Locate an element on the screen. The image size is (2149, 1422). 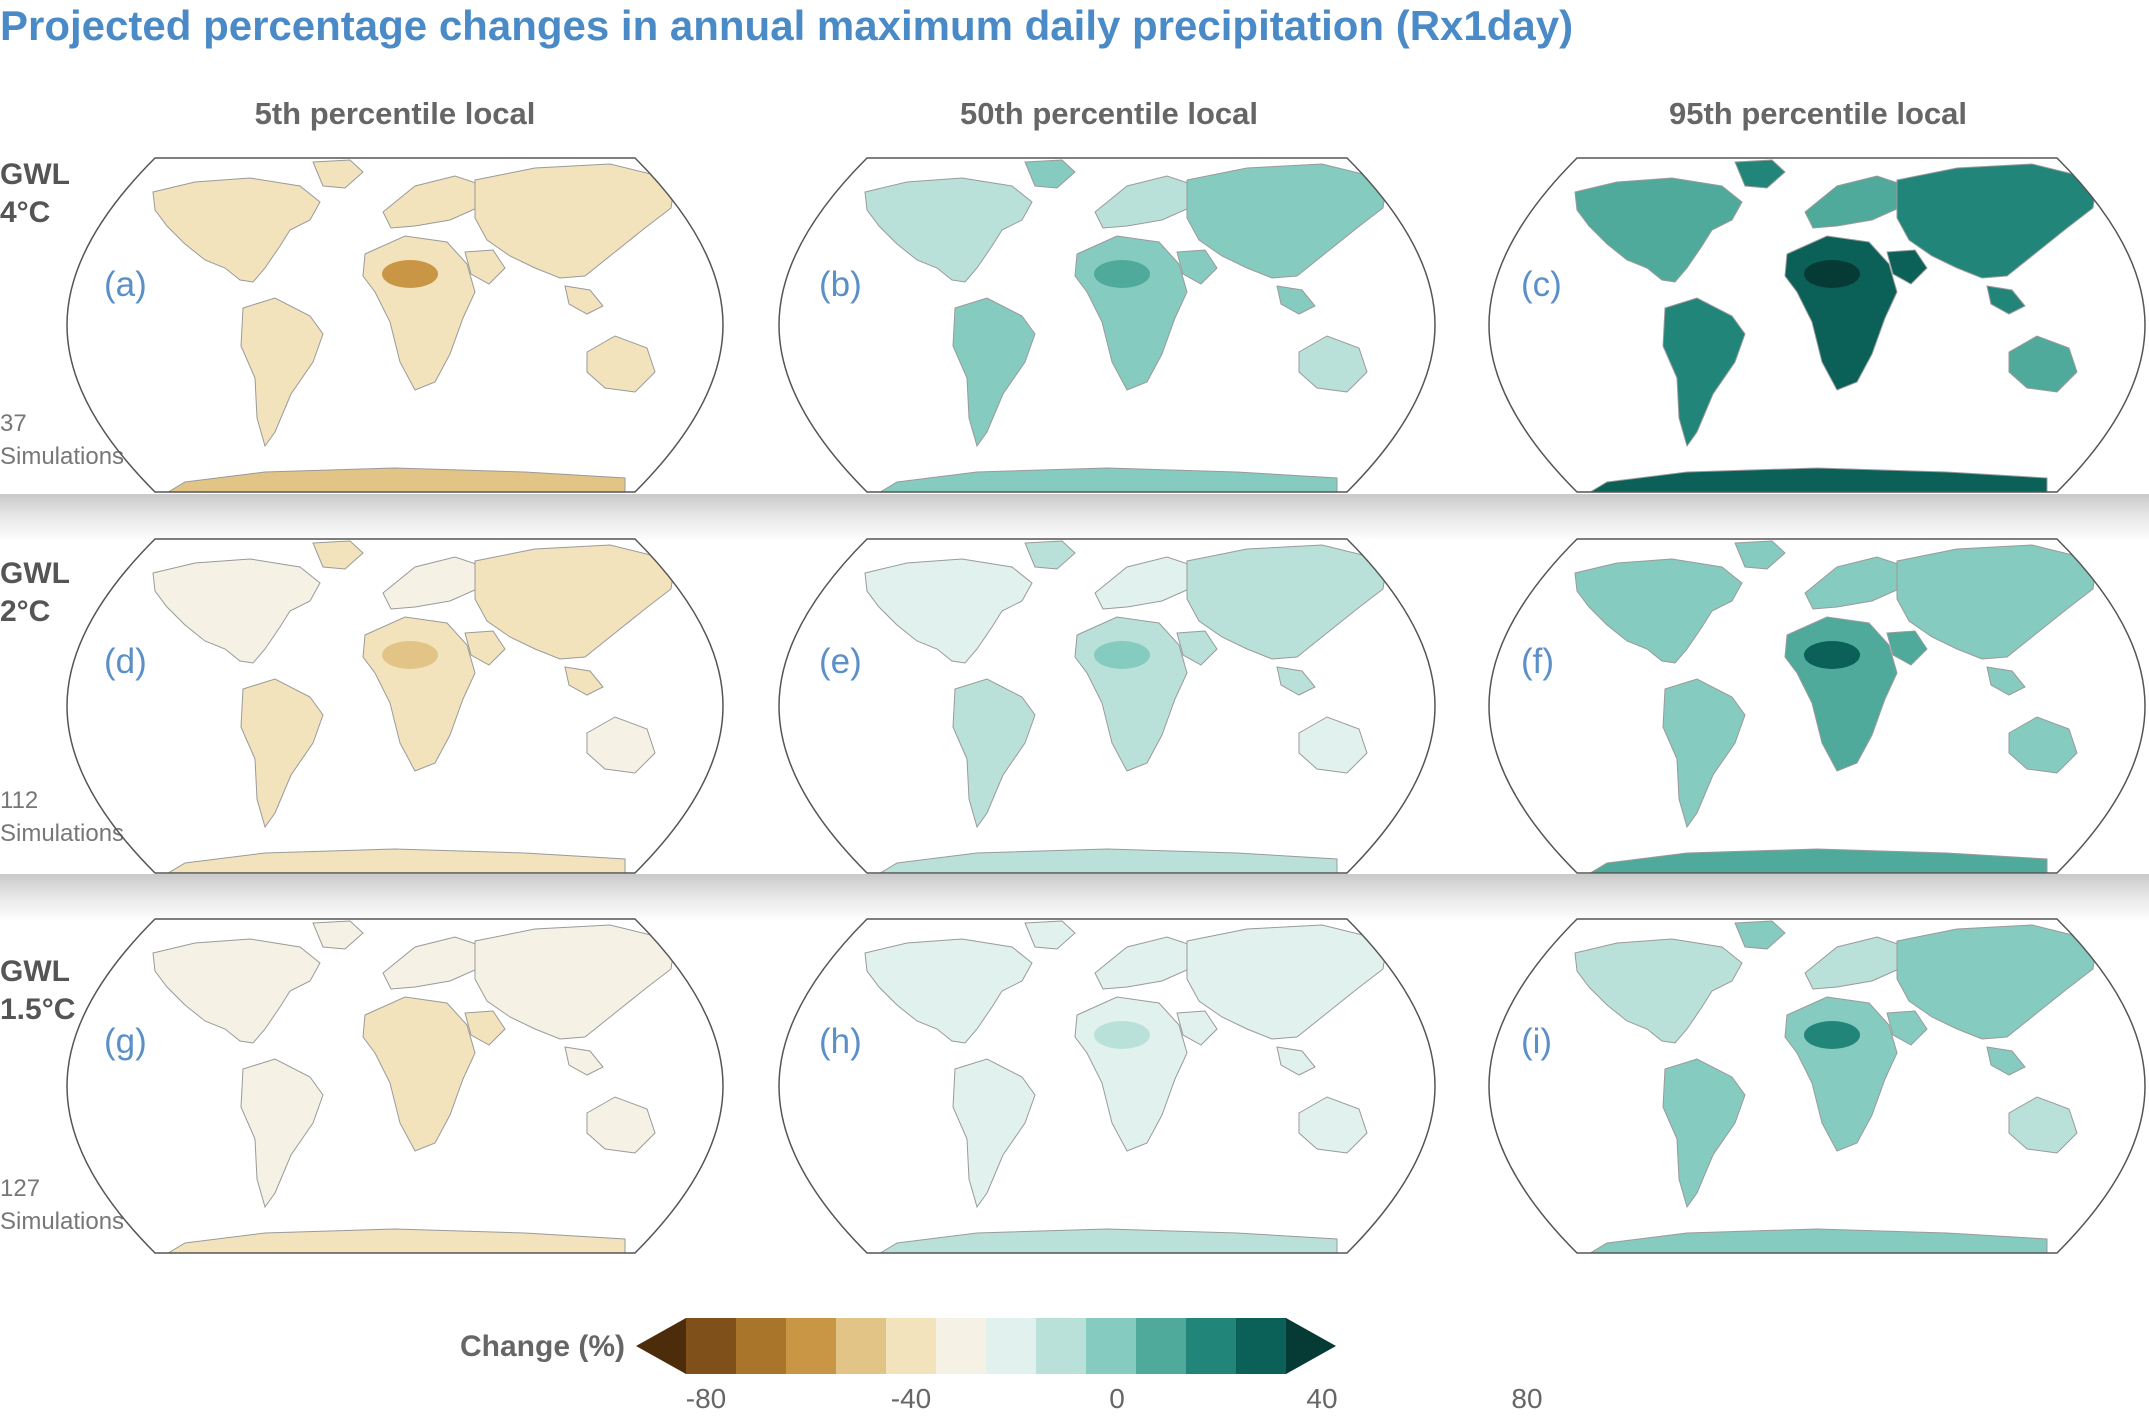
sims-count: 37 is located at coordinates (13, 423).